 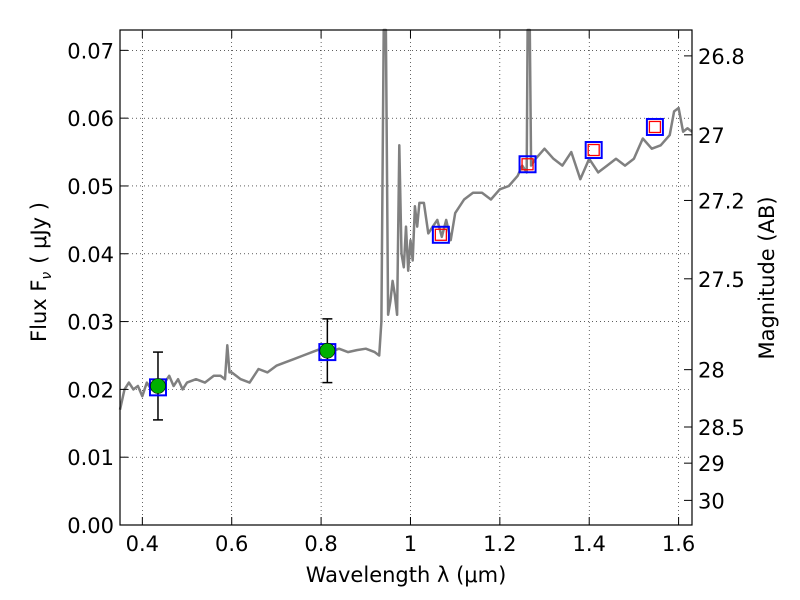 I want to click on y2-tick-label: 29, so click(x=711, y=464).